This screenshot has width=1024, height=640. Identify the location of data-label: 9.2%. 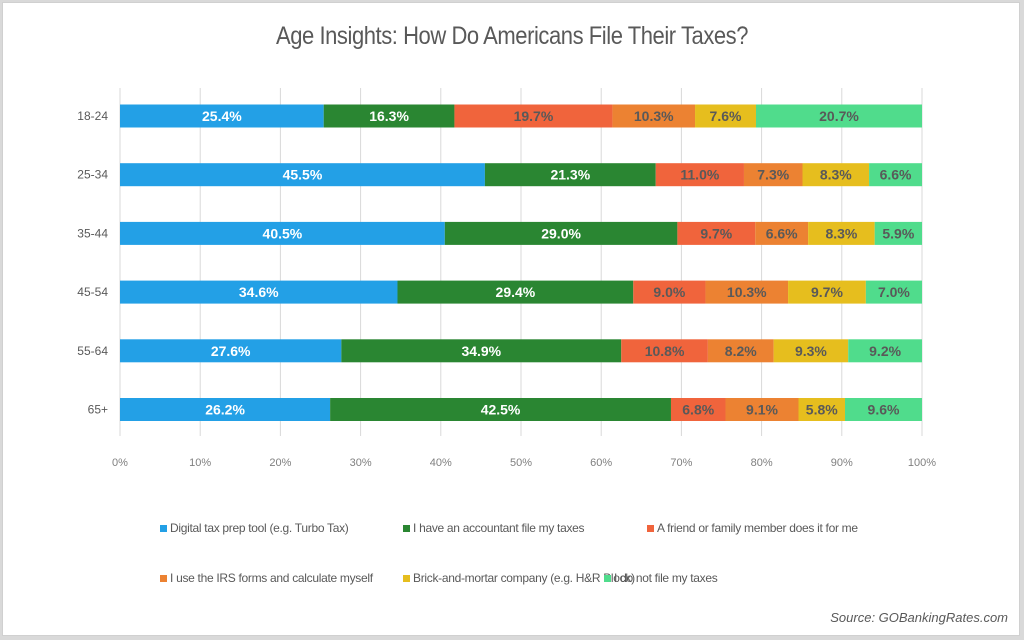
(885, 351).